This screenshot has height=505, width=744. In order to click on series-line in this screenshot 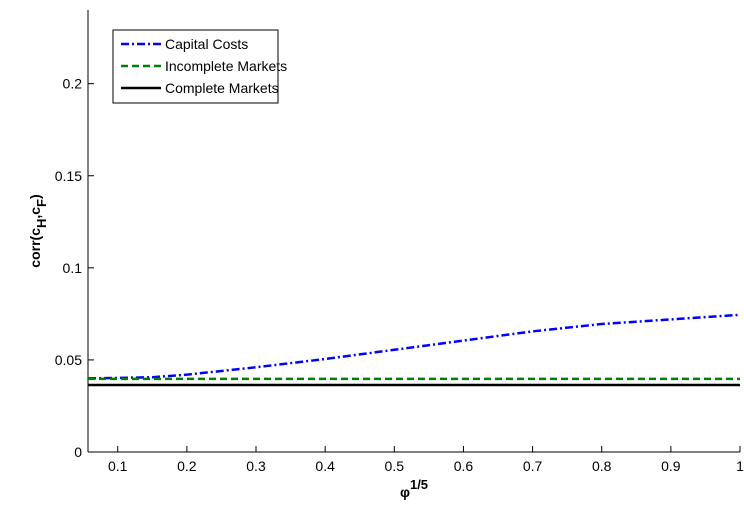, I will do `click(414, 346)`.